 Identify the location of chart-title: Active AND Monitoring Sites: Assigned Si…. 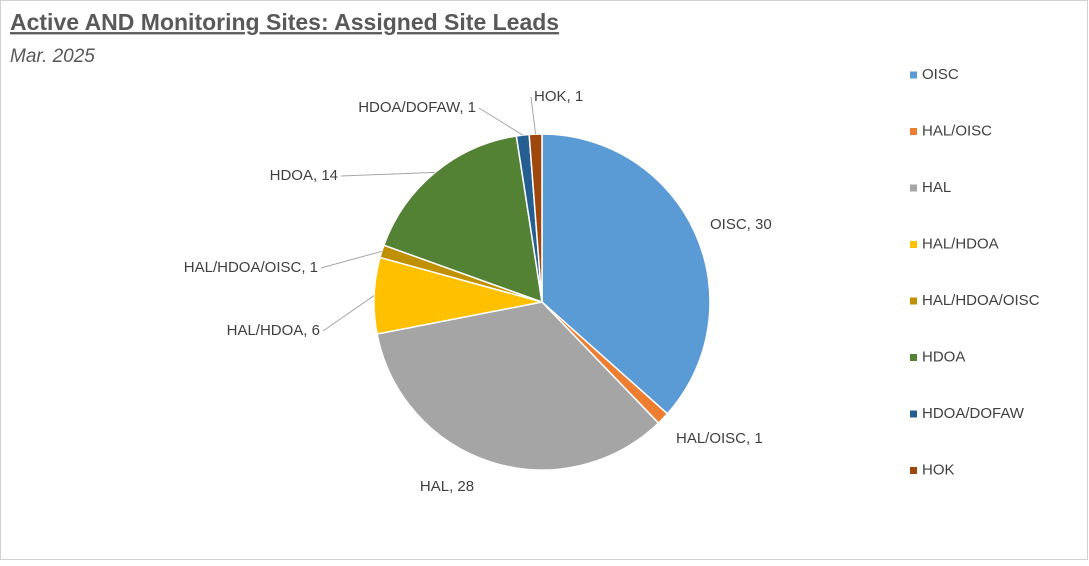
(284, 22).